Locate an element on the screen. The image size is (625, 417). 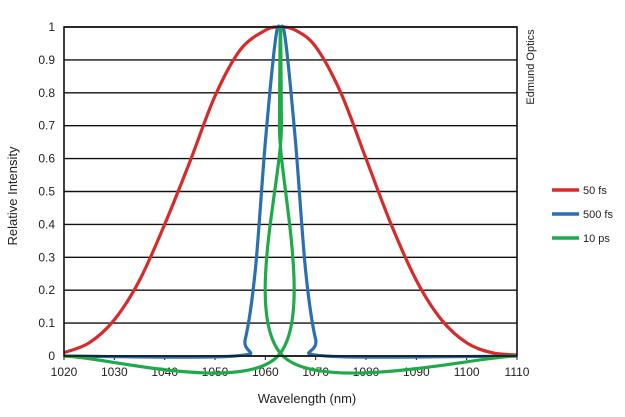
y-tick-label: 0.9 is located at coordinates (46, 60).